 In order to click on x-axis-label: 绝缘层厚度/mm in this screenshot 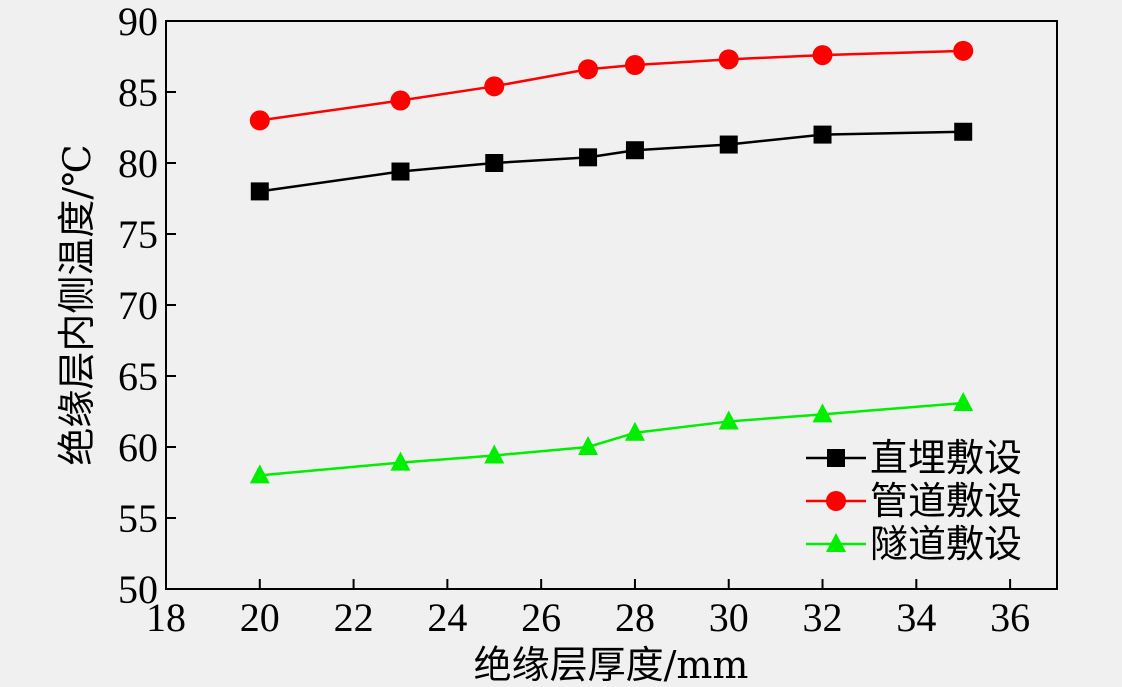, I will do `click(611, 665)`.